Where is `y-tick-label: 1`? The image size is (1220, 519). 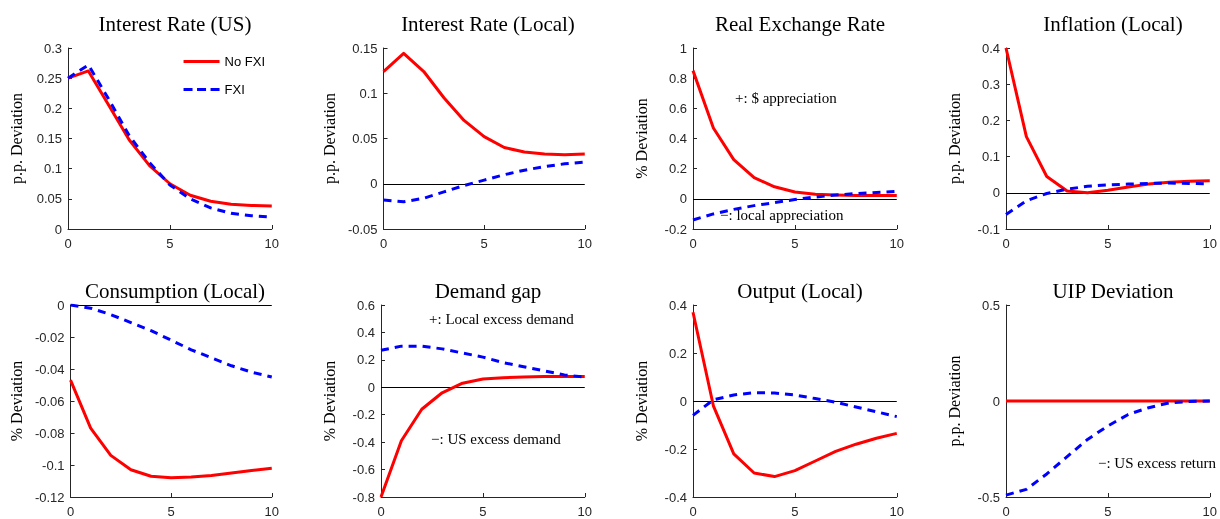
y-tick-label: 1 is located at coordinates (683, 48).